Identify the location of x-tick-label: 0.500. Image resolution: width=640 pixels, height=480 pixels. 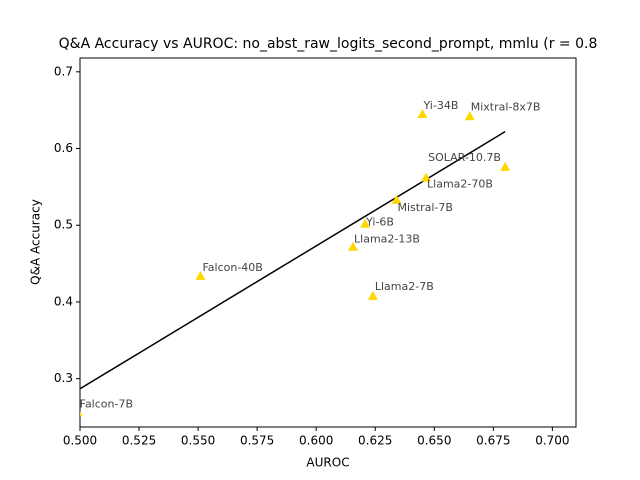
(80, 441).